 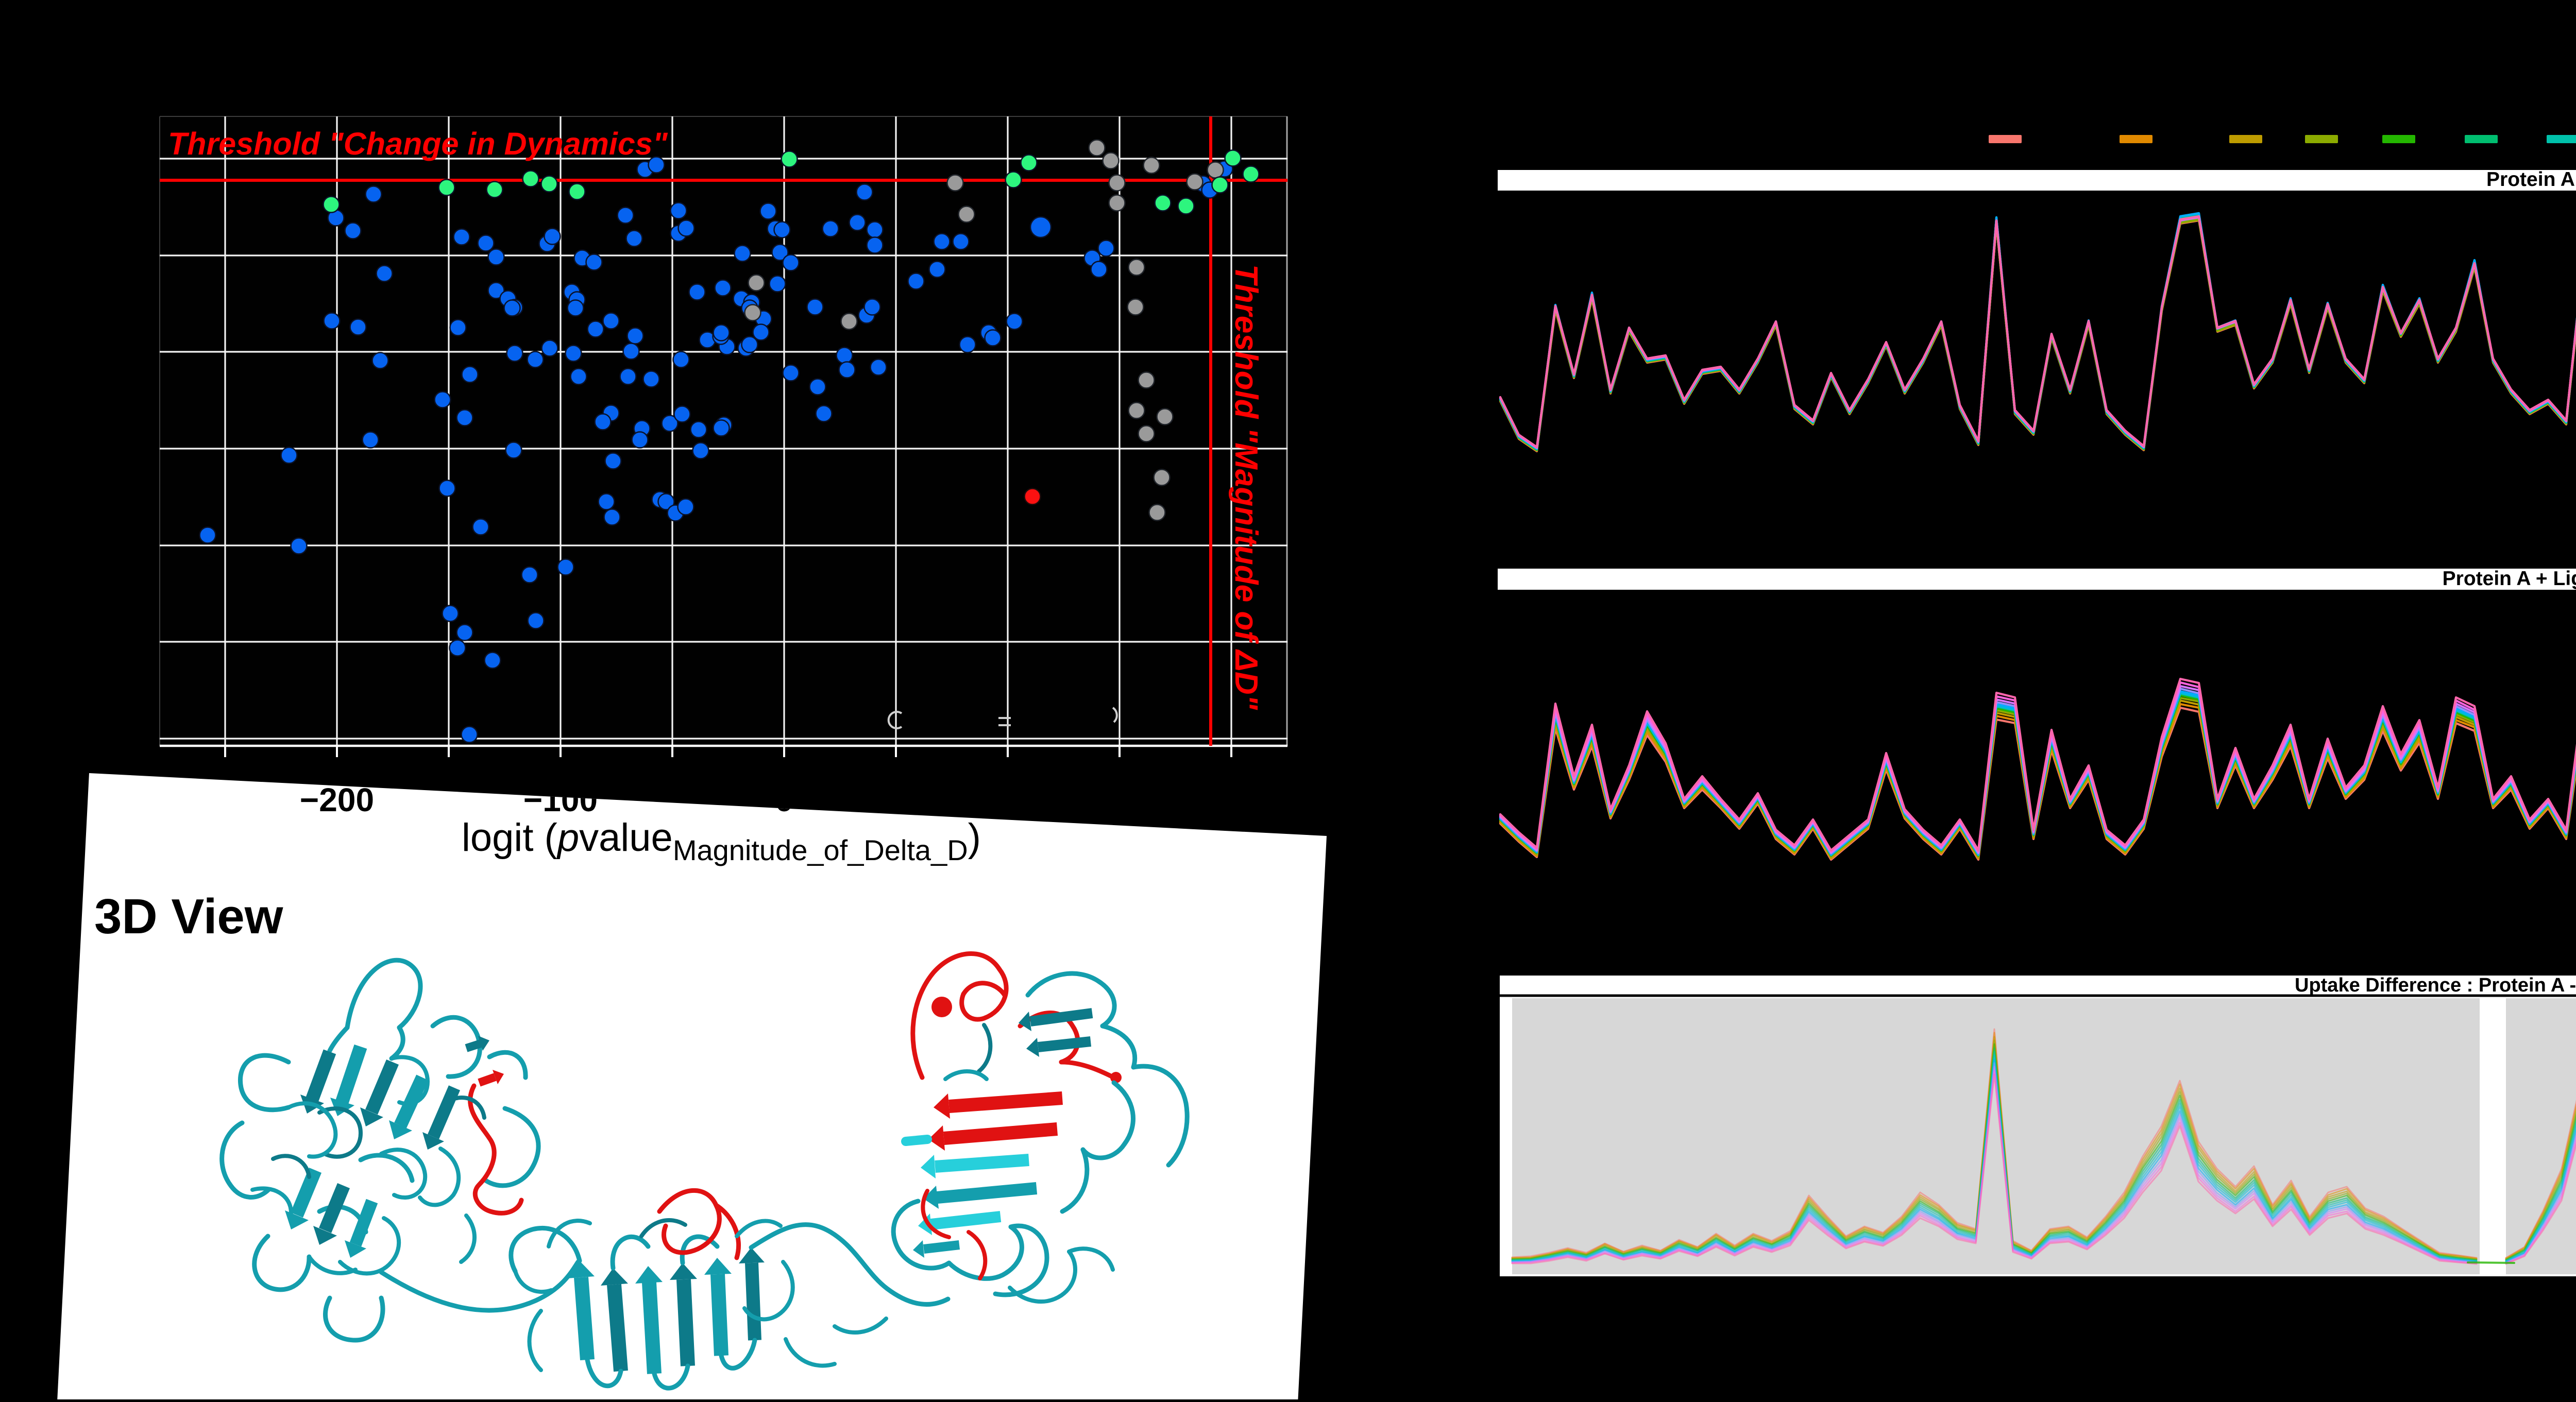 What do you see at coordinates (188, 916) in the screenshot?
I see `svg-text: 3D View` at bounding box center [188, 916].